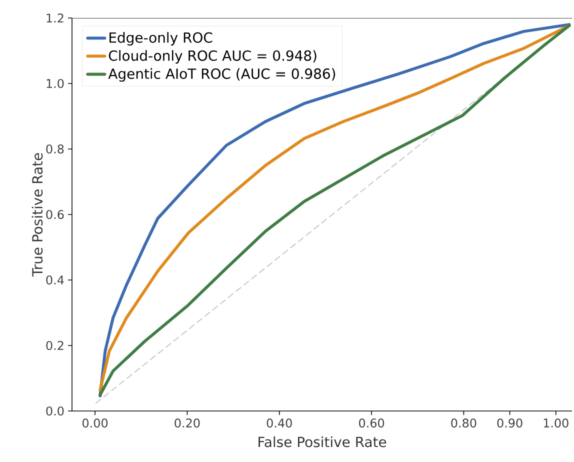 The width and height of the screenshot is (574, 462). Describe the element at coordinates (322, 442) in the screenshot. I see `x-axis-title: False Positive Rate` at that location.